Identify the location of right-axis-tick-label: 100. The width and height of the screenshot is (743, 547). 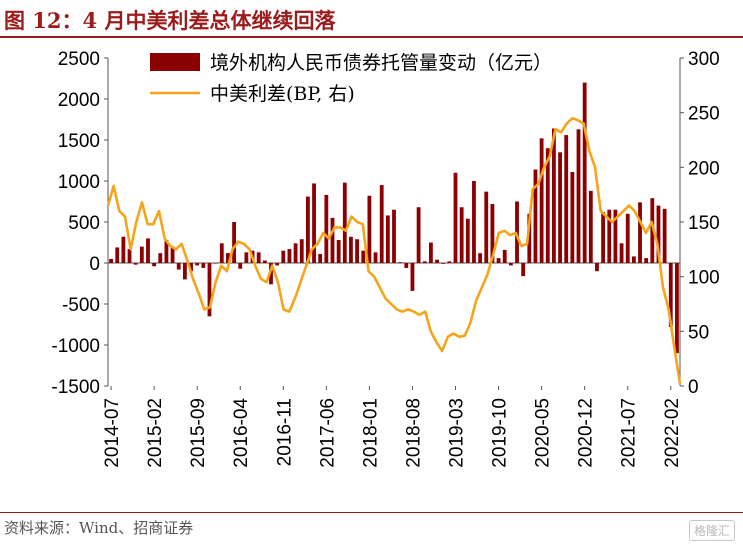
(704, 278).